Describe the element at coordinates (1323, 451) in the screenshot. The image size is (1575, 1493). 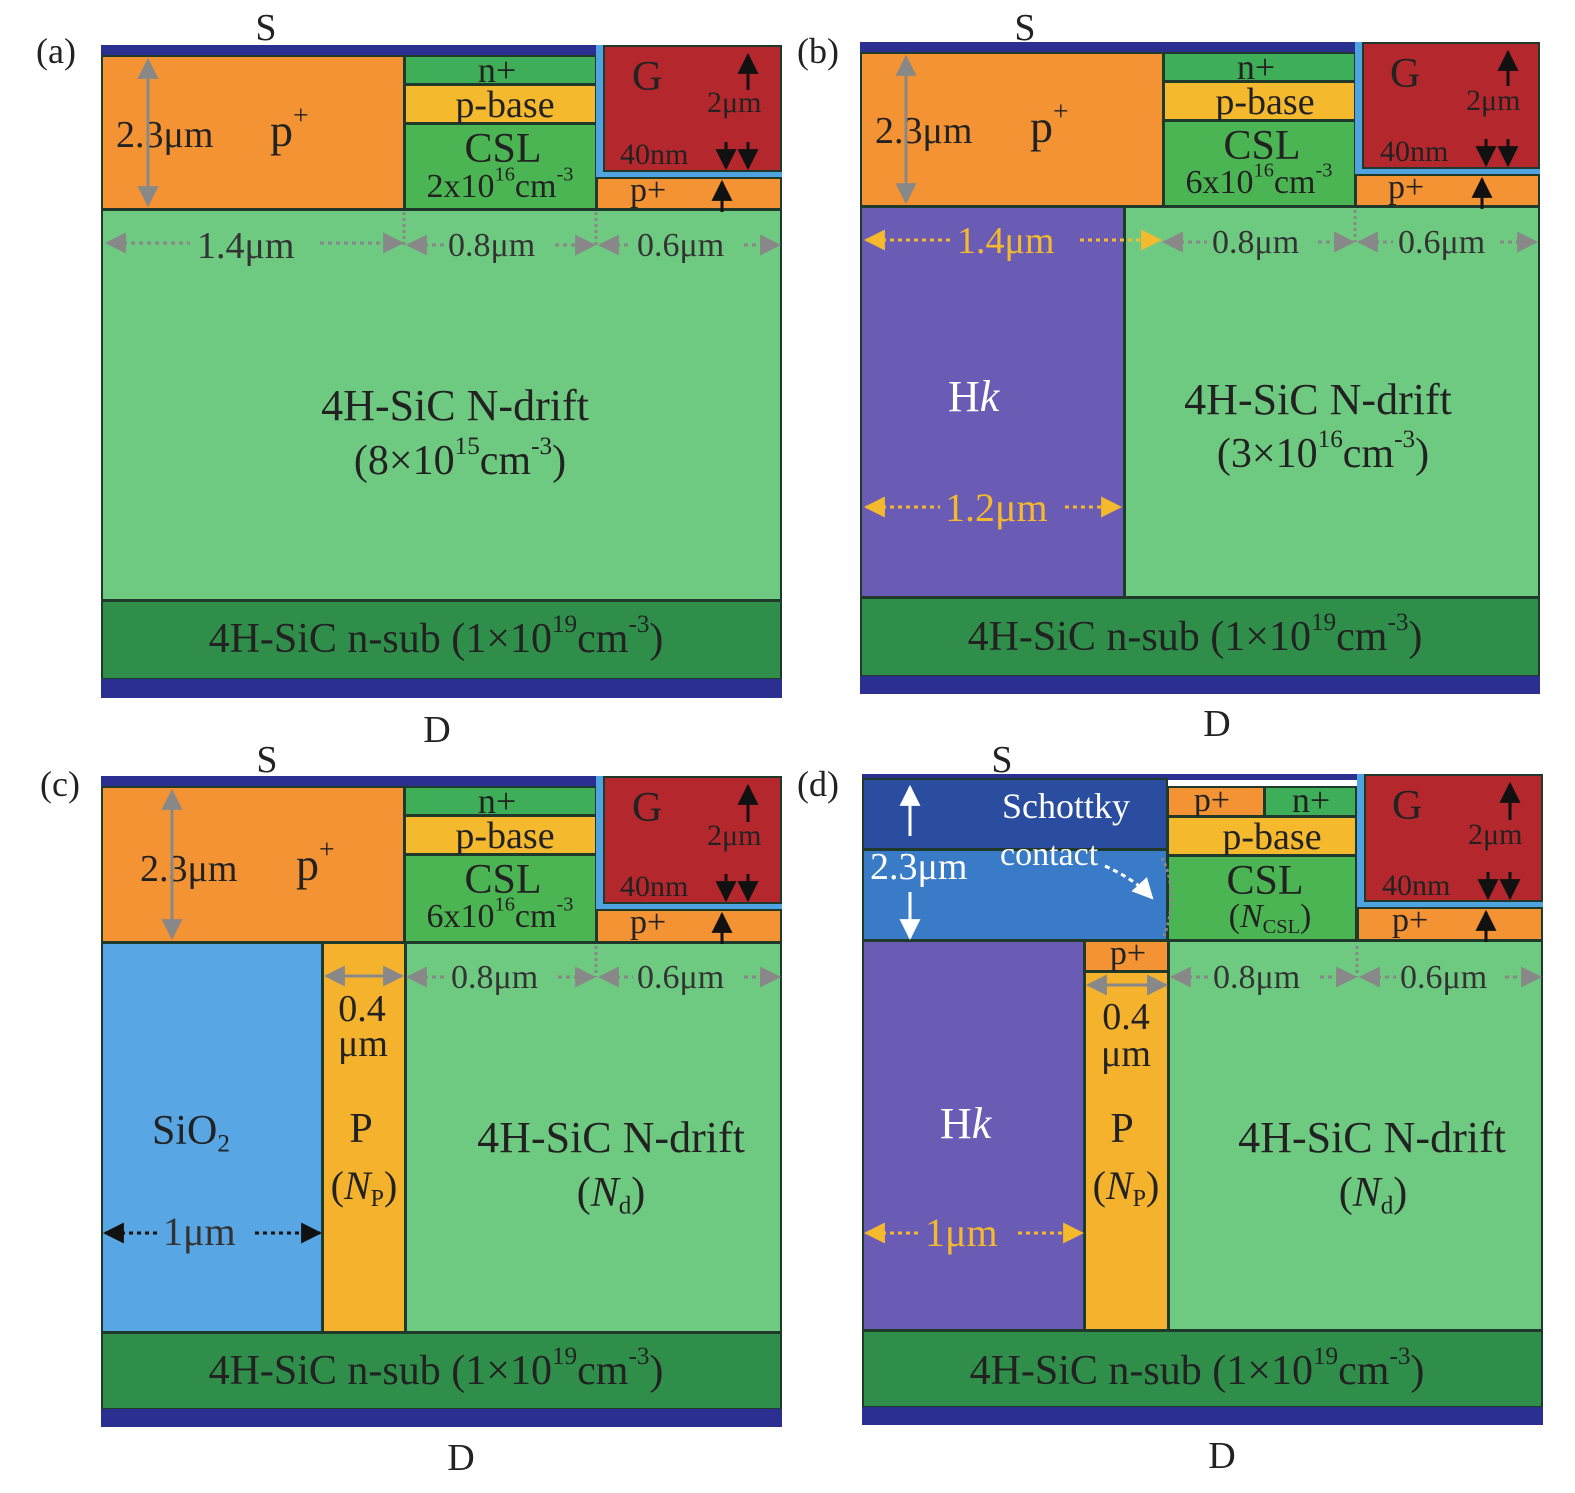
I see `drift-concentration: (3×1016cm-3)` at that location.